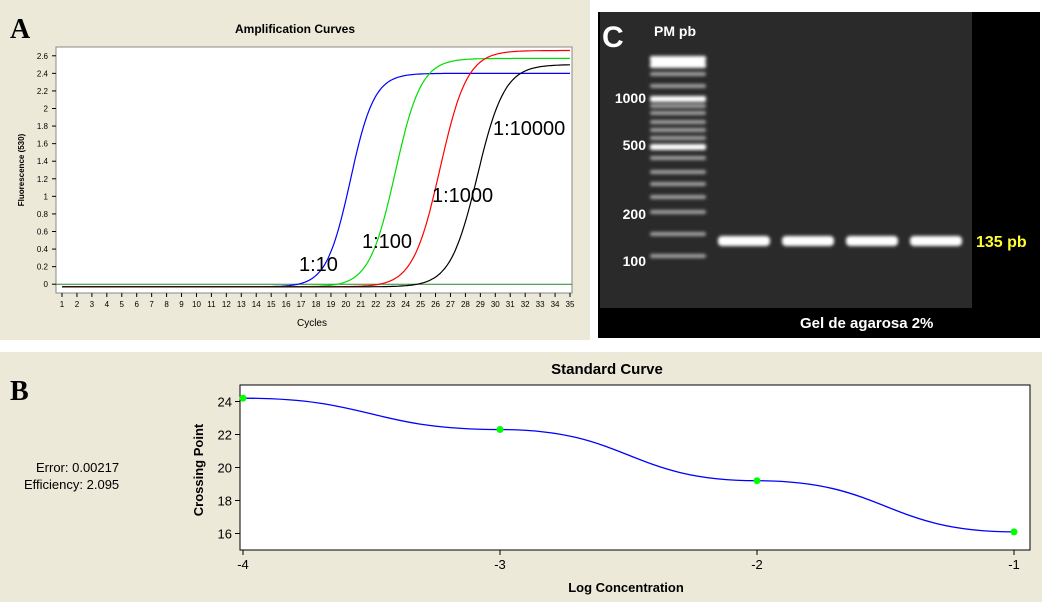 The width and height of the screenshot is (1042, 602). I want to click on amplification-x-tick-label: 11, so click(211, 304).